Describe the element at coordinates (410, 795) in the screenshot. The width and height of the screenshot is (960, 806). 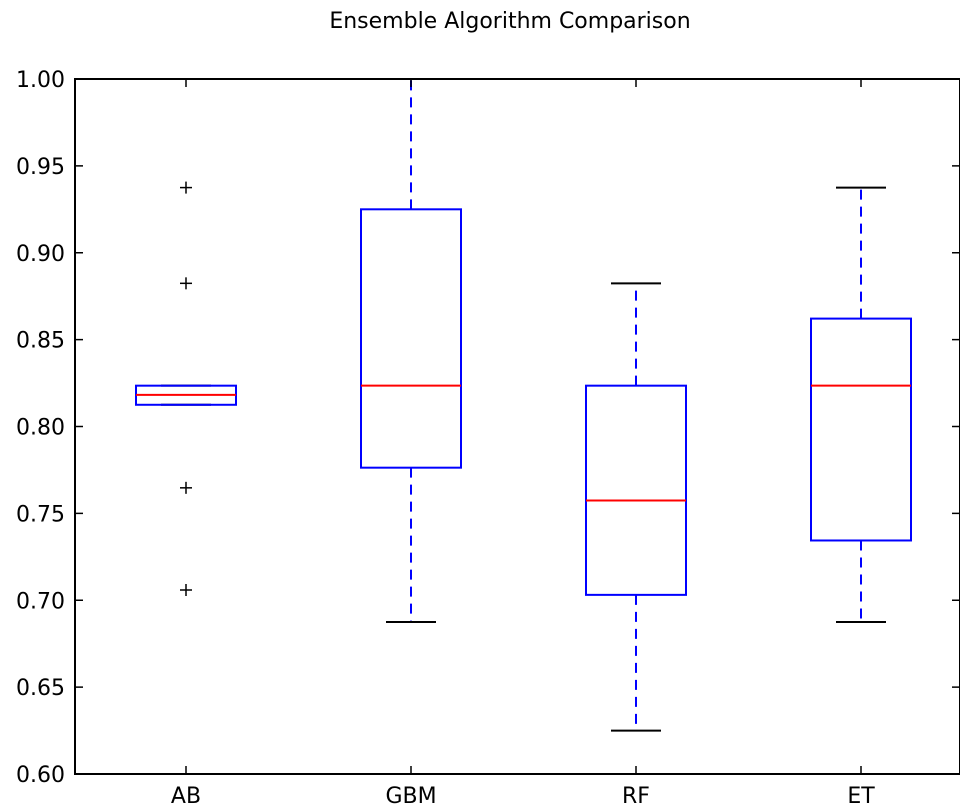
I see `x-tick-label-gbm: GBM` at that location.